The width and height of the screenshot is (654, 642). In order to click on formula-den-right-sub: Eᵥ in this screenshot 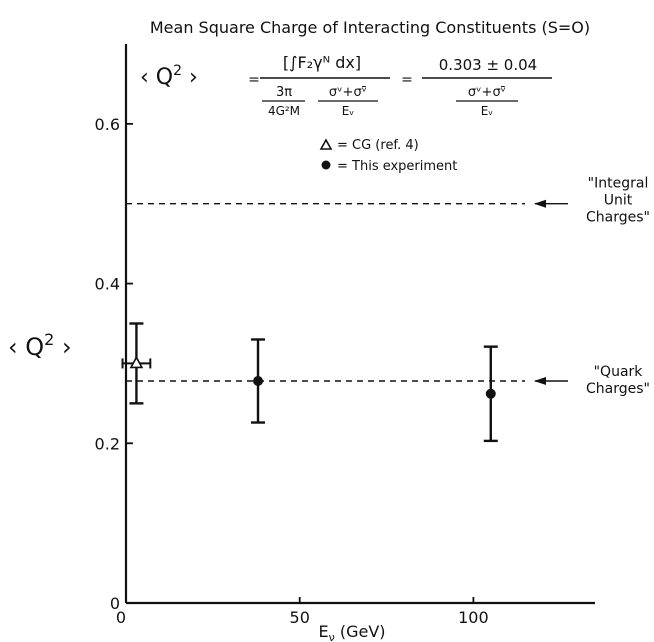, I will do `click(487, 111)`.